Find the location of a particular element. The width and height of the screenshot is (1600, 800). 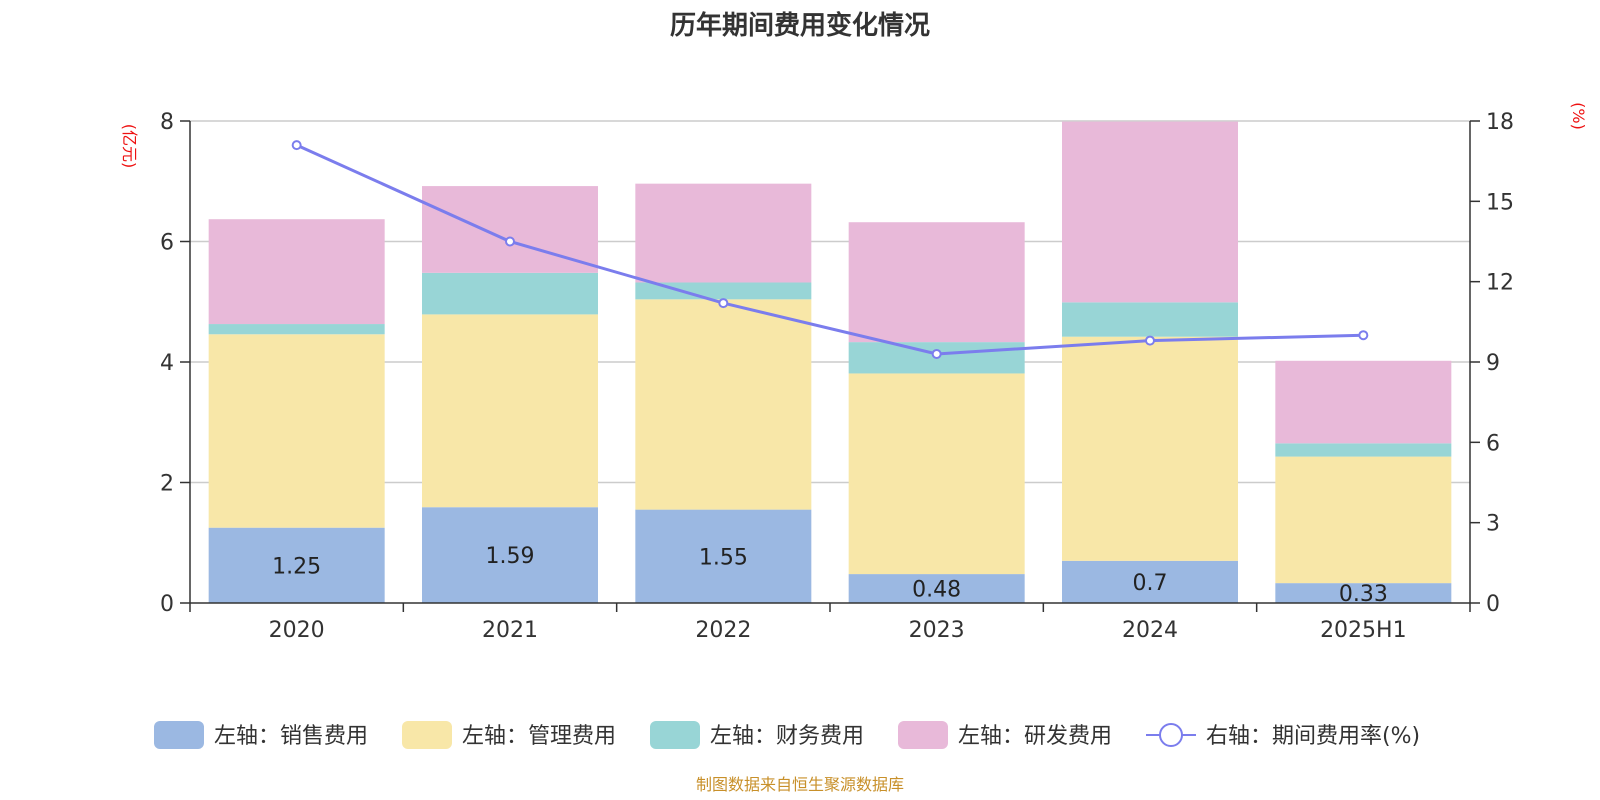

left-axis-tick-label: 8 is located at coordinates (167, 122).